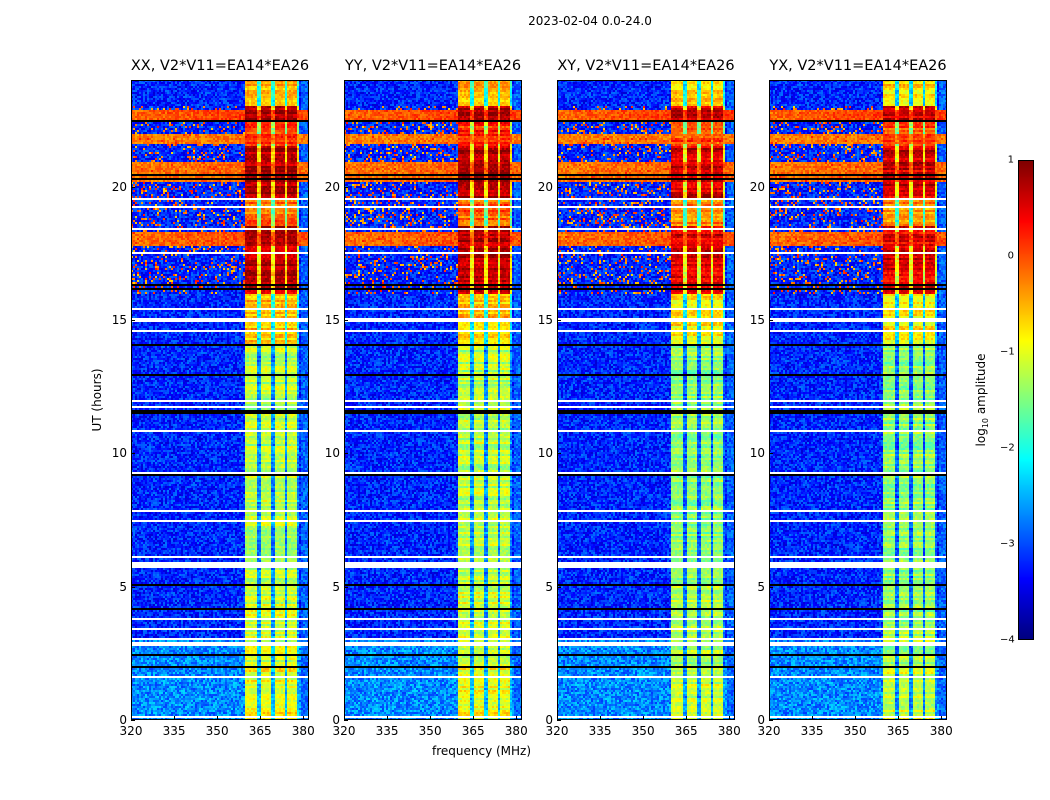 The width and height of the screenshot is (1050, 800). Describe the element at coordinates (980, 437) in the screenshot. I see `colorbar-label-prefix: log` at that location.